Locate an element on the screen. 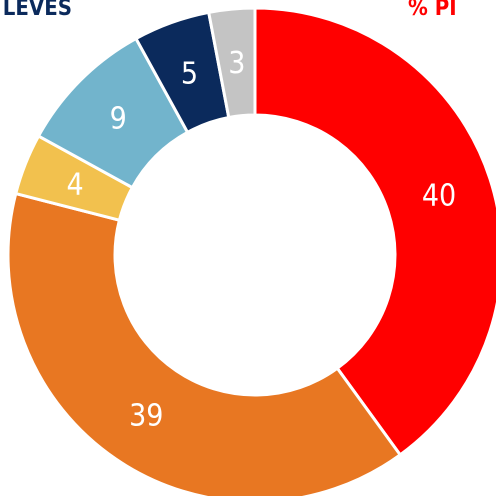 The image size is (496, 496). data-label: 9 is located at coordinates (118, 119).